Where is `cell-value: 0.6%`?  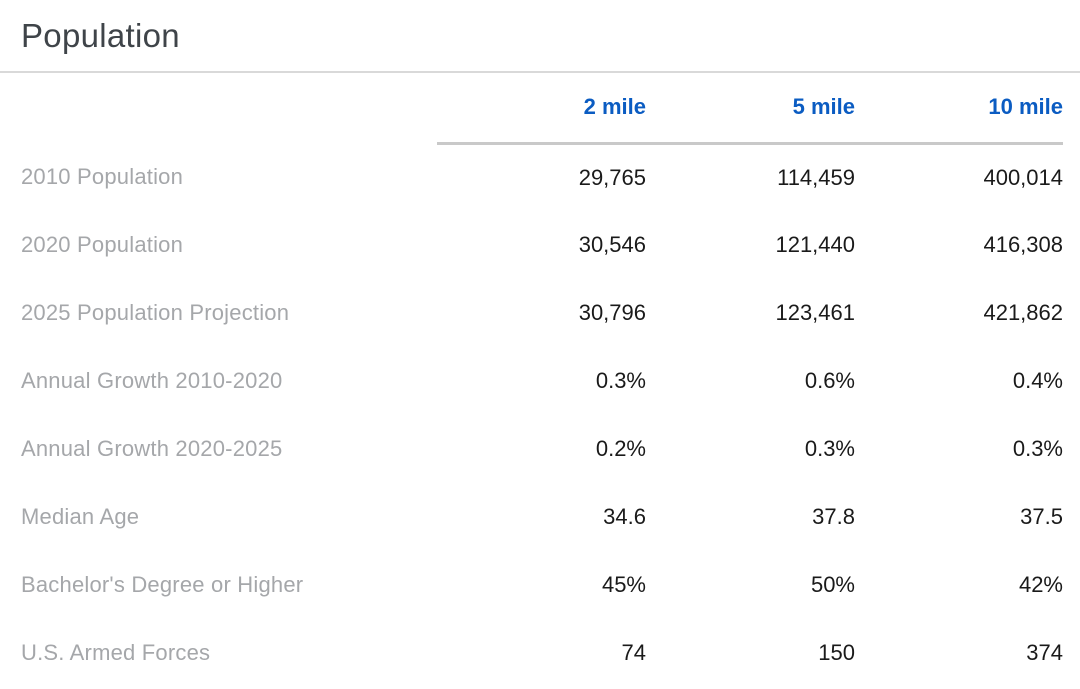 cell-value: 0.6% is located at coordinates (829, 380).